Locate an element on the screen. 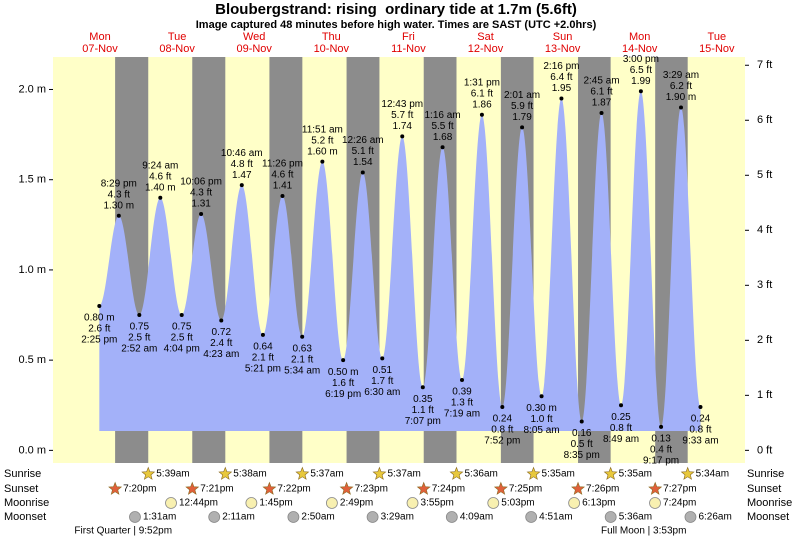 This screenshot has width=793, height=538. tide-label: 1.60 m is located at coordinates (322, 151).